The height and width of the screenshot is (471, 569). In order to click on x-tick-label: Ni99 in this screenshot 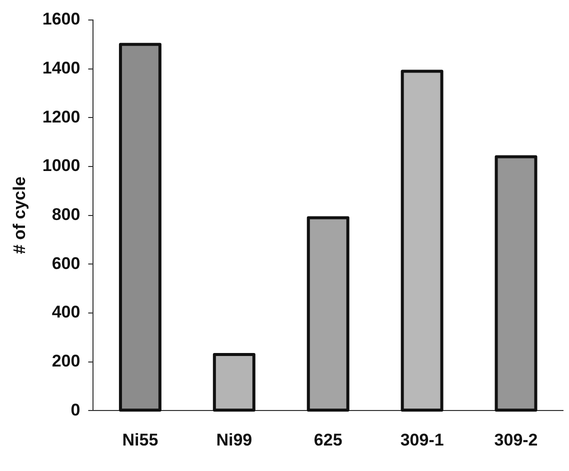, I will do `click(234, 440)`.